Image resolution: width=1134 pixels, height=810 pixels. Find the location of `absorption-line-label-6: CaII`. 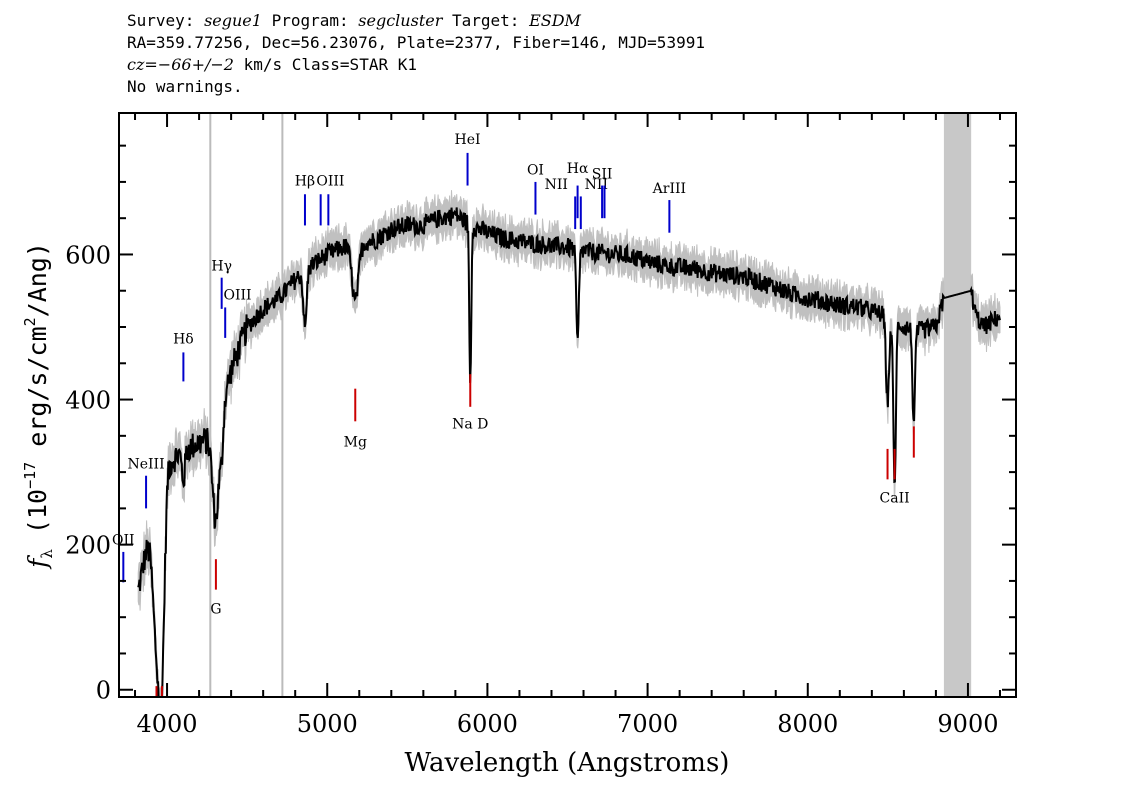

absorption-line-label-6: CaII is located at coordinates (895, 499).